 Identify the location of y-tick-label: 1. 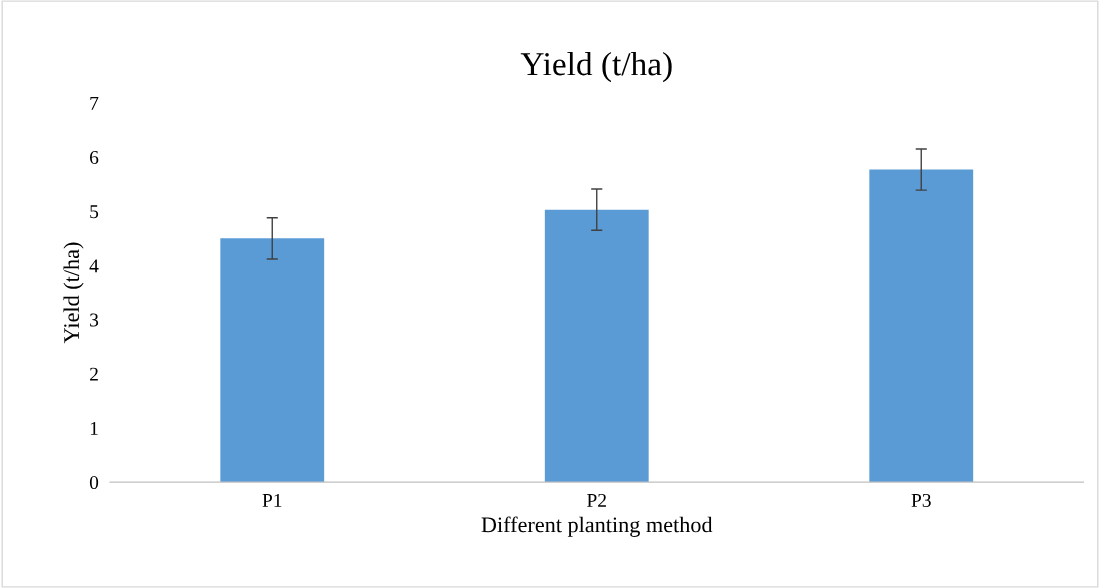
(94, 428).